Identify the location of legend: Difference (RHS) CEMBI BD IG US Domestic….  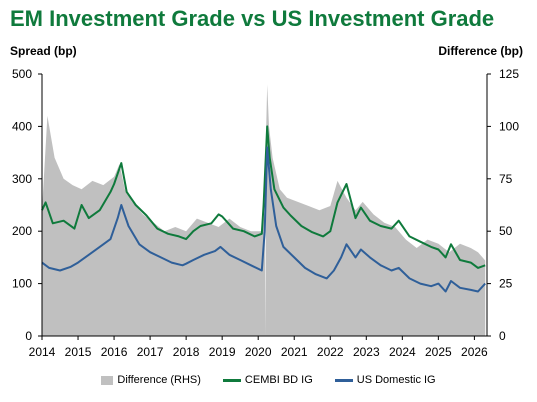
(268, 380).